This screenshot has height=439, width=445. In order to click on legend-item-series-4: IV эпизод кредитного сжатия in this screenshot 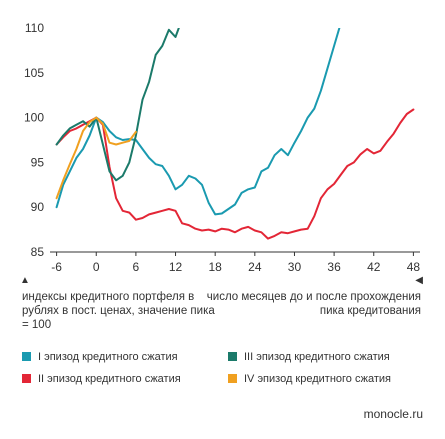, I will do `click(309, 379)`.